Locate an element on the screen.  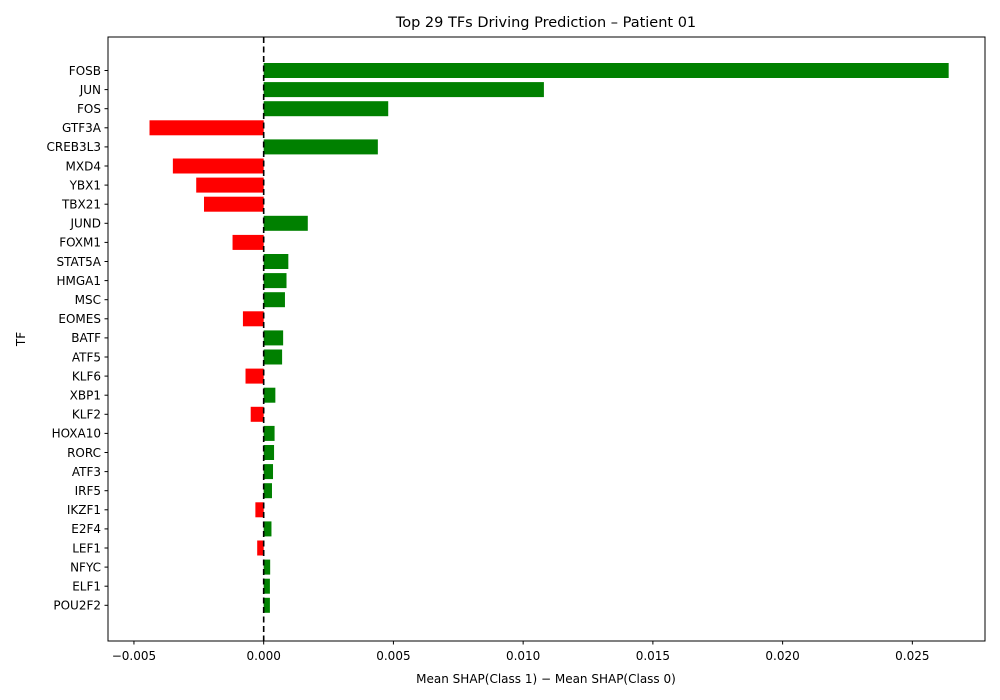
y-tick-label: EOMES is located at coordinates (79, 319).